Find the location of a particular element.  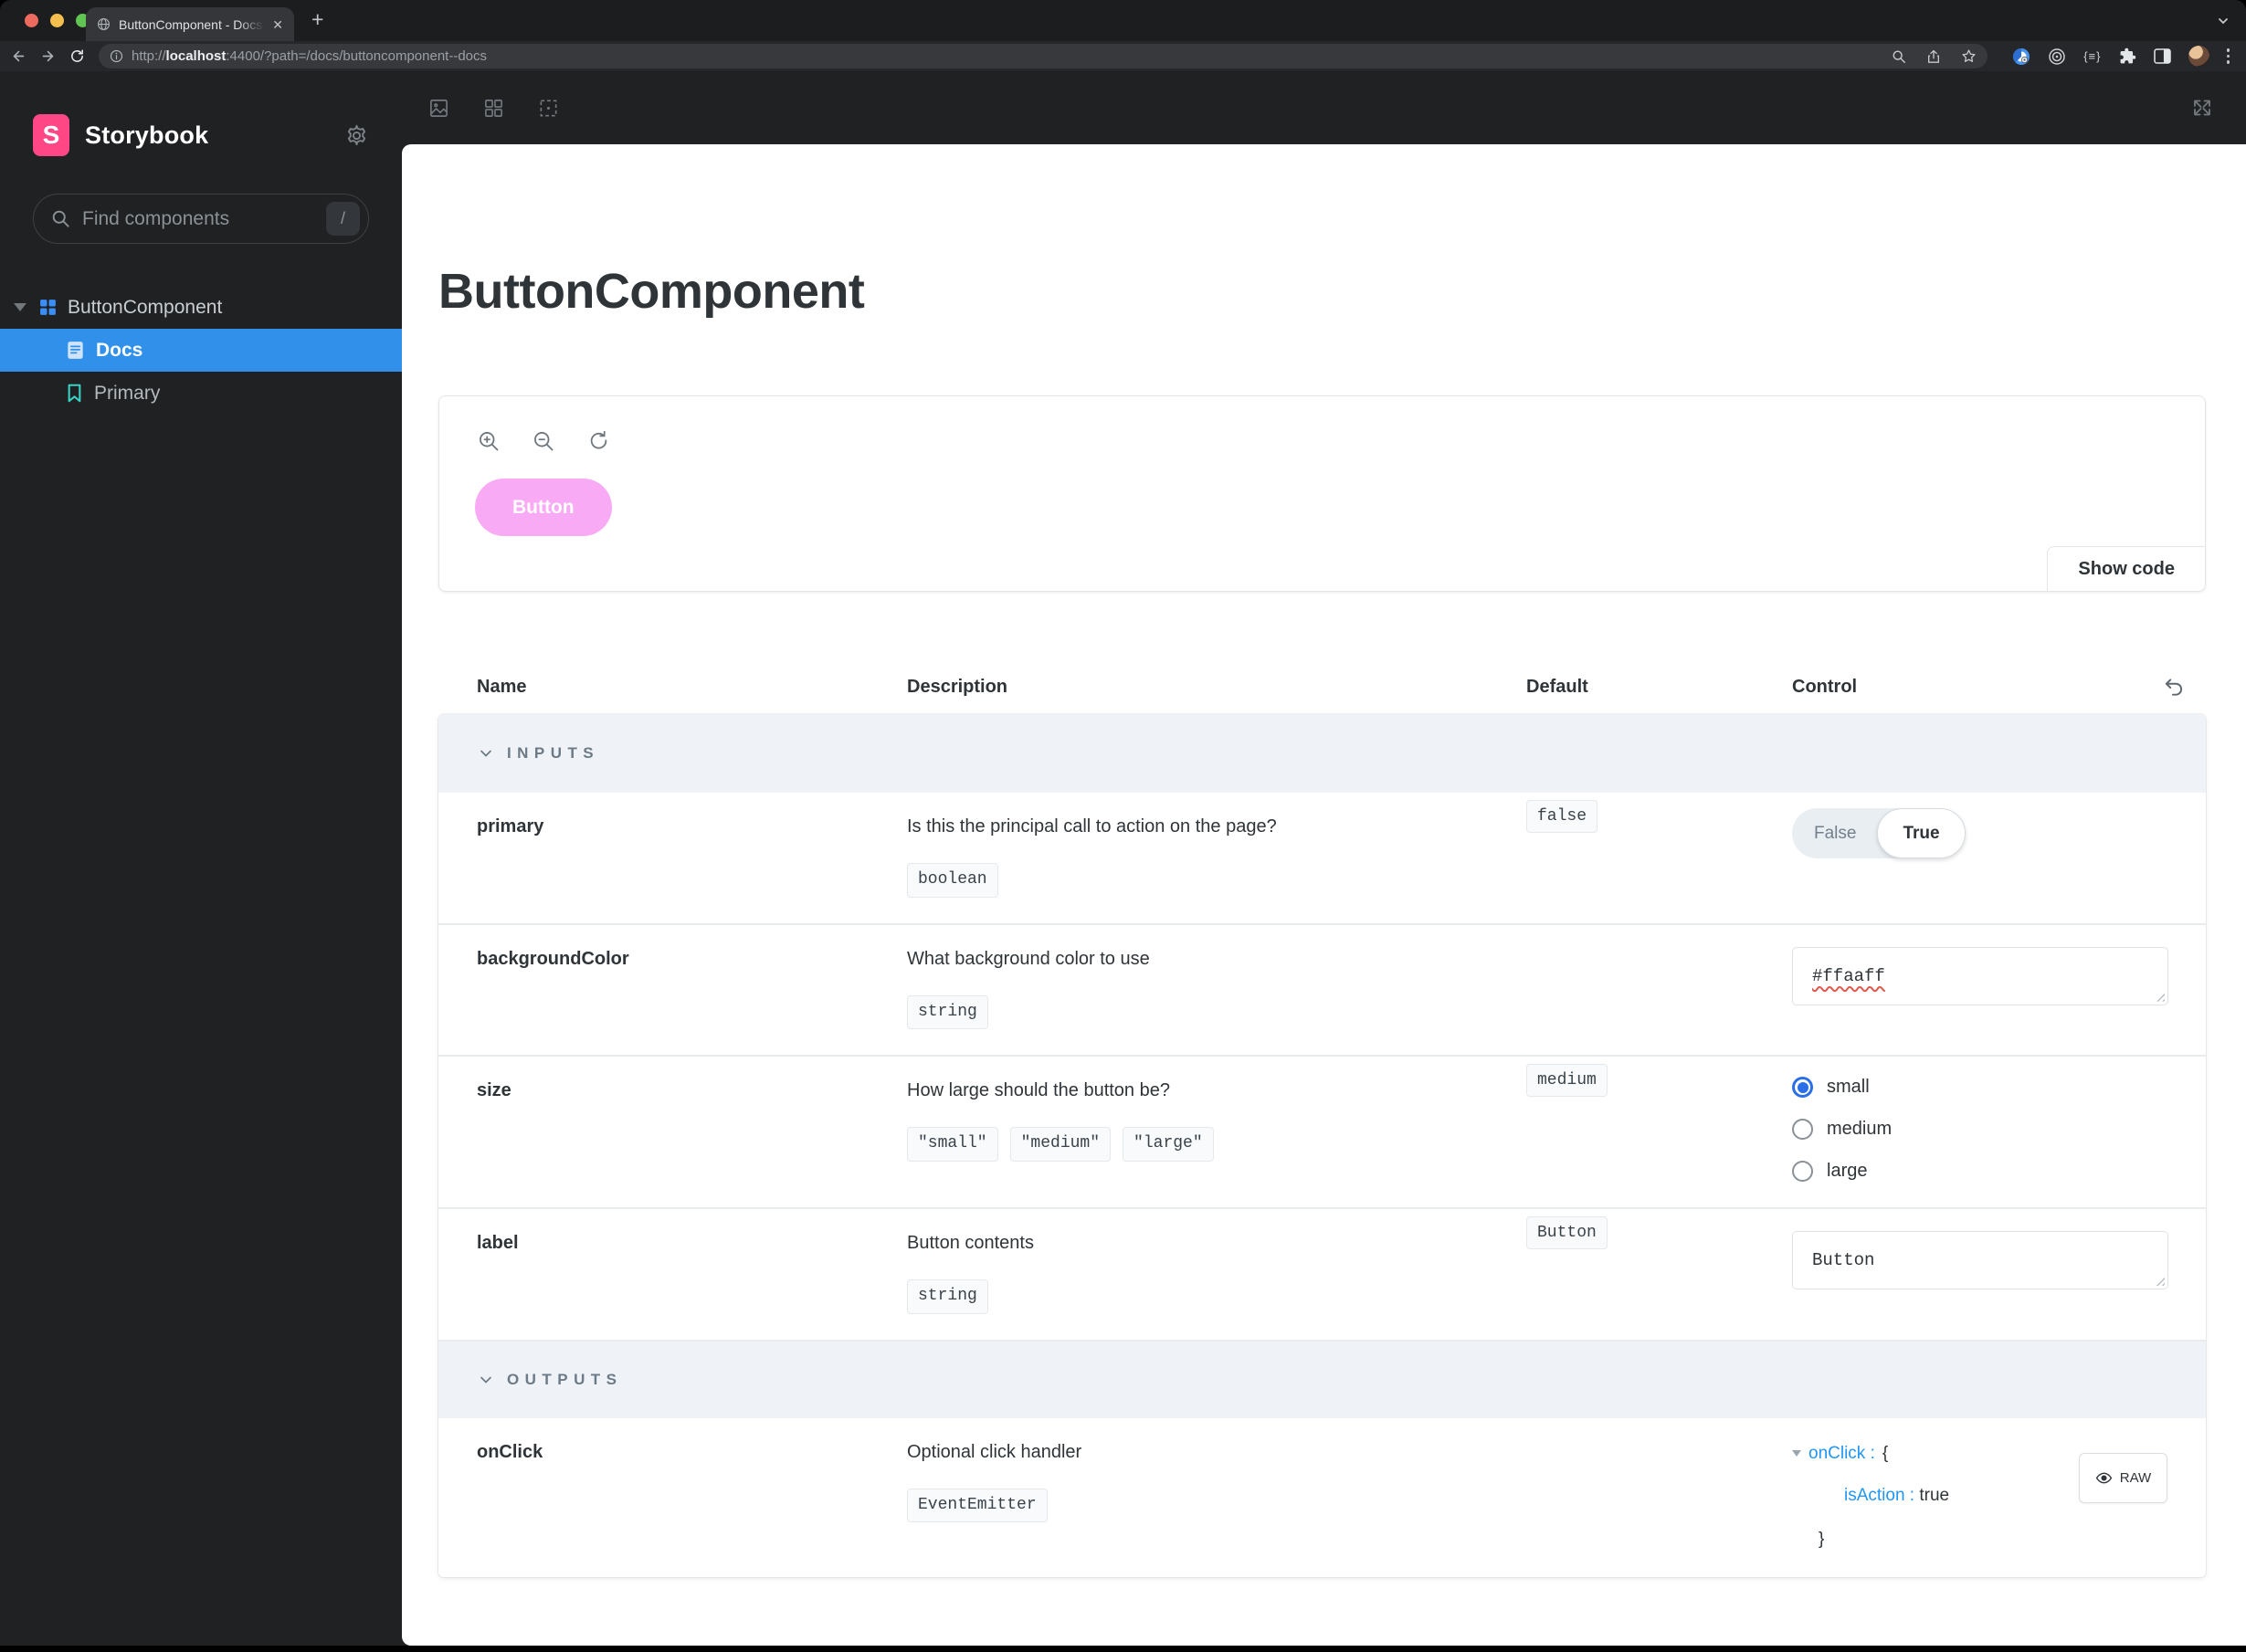

type-chip: EventEmitter is located at coordinates (977, 1505).